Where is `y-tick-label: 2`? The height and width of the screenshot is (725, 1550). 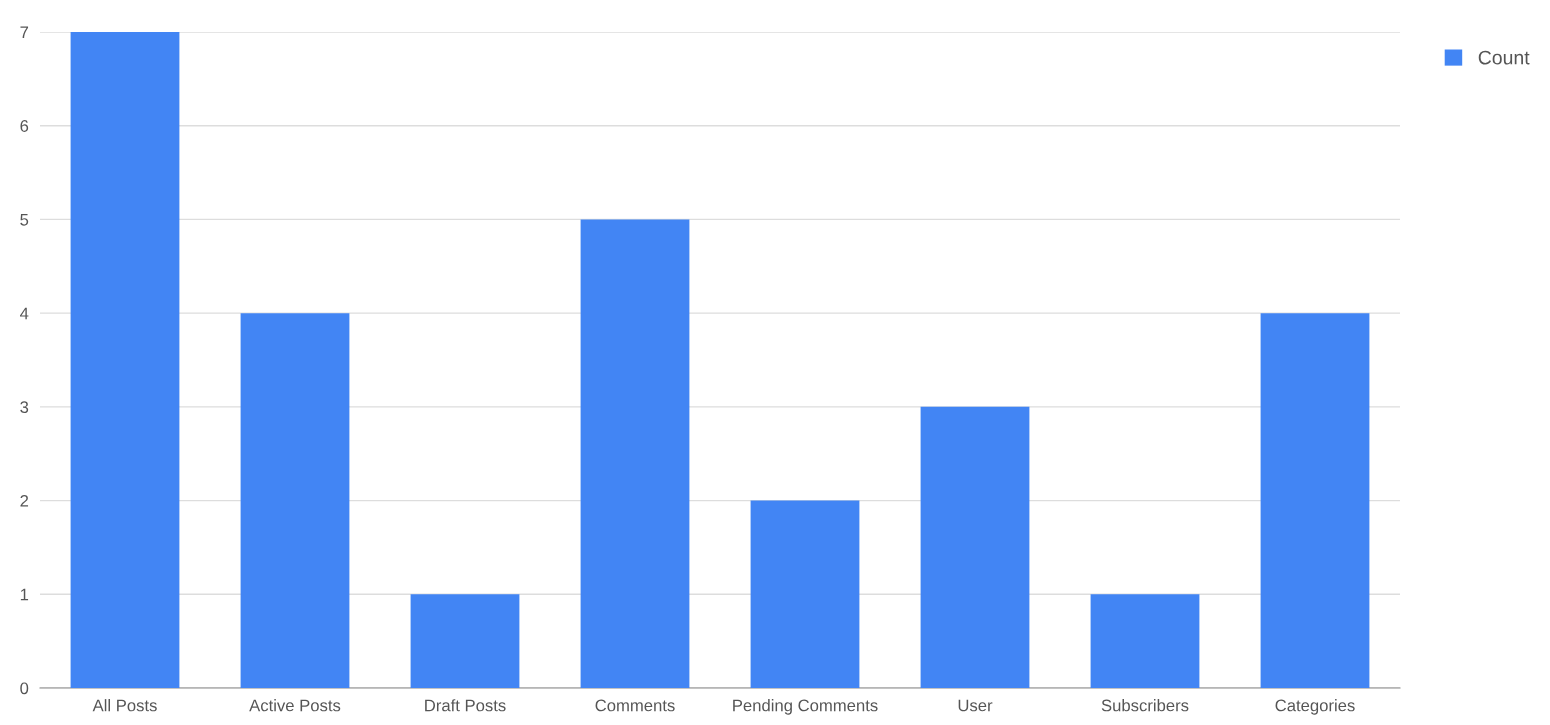
y-tick-label: 2 is located at coordinates (24, 500).